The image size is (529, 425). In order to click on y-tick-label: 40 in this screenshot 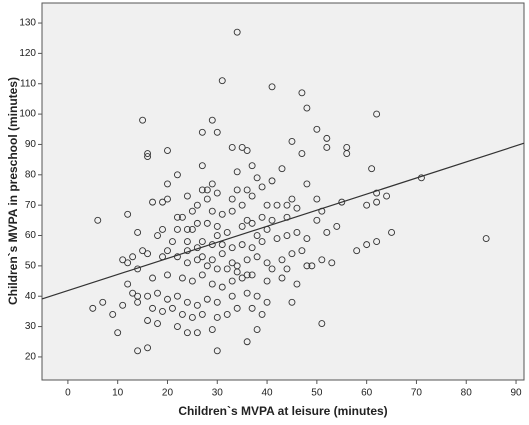, I will do `click(31, 296)`.